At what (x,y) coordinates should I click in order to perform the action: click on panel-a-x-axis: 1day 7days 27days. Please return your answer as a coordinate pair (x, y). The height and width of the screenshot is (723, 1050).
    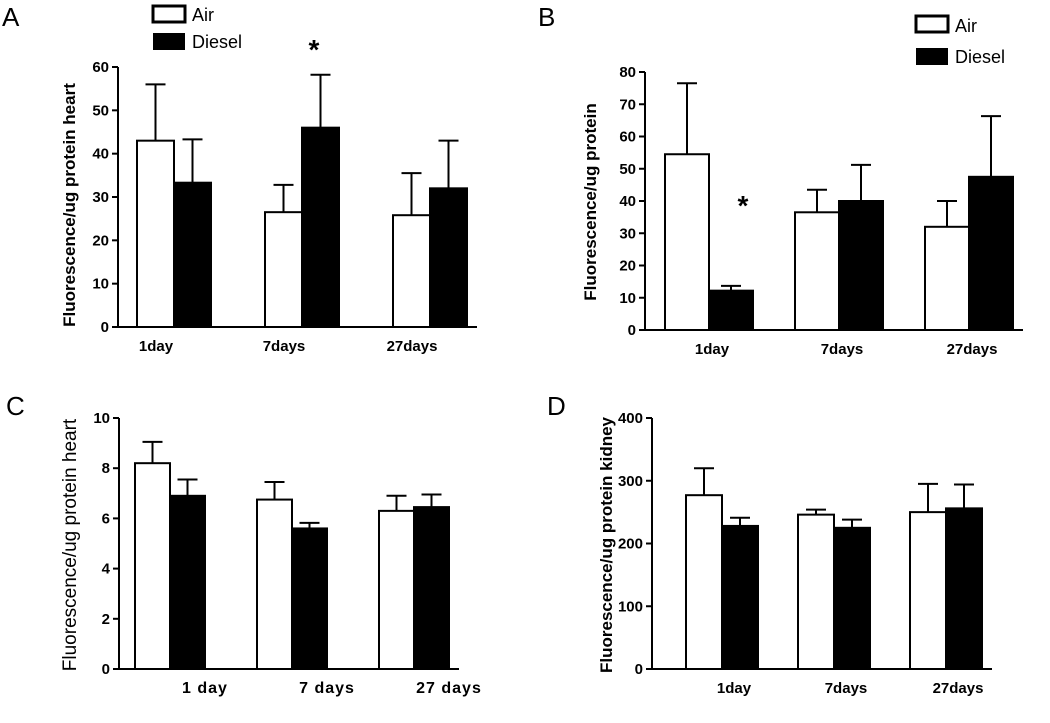
    Looking at the image, I should click on (297, 340).